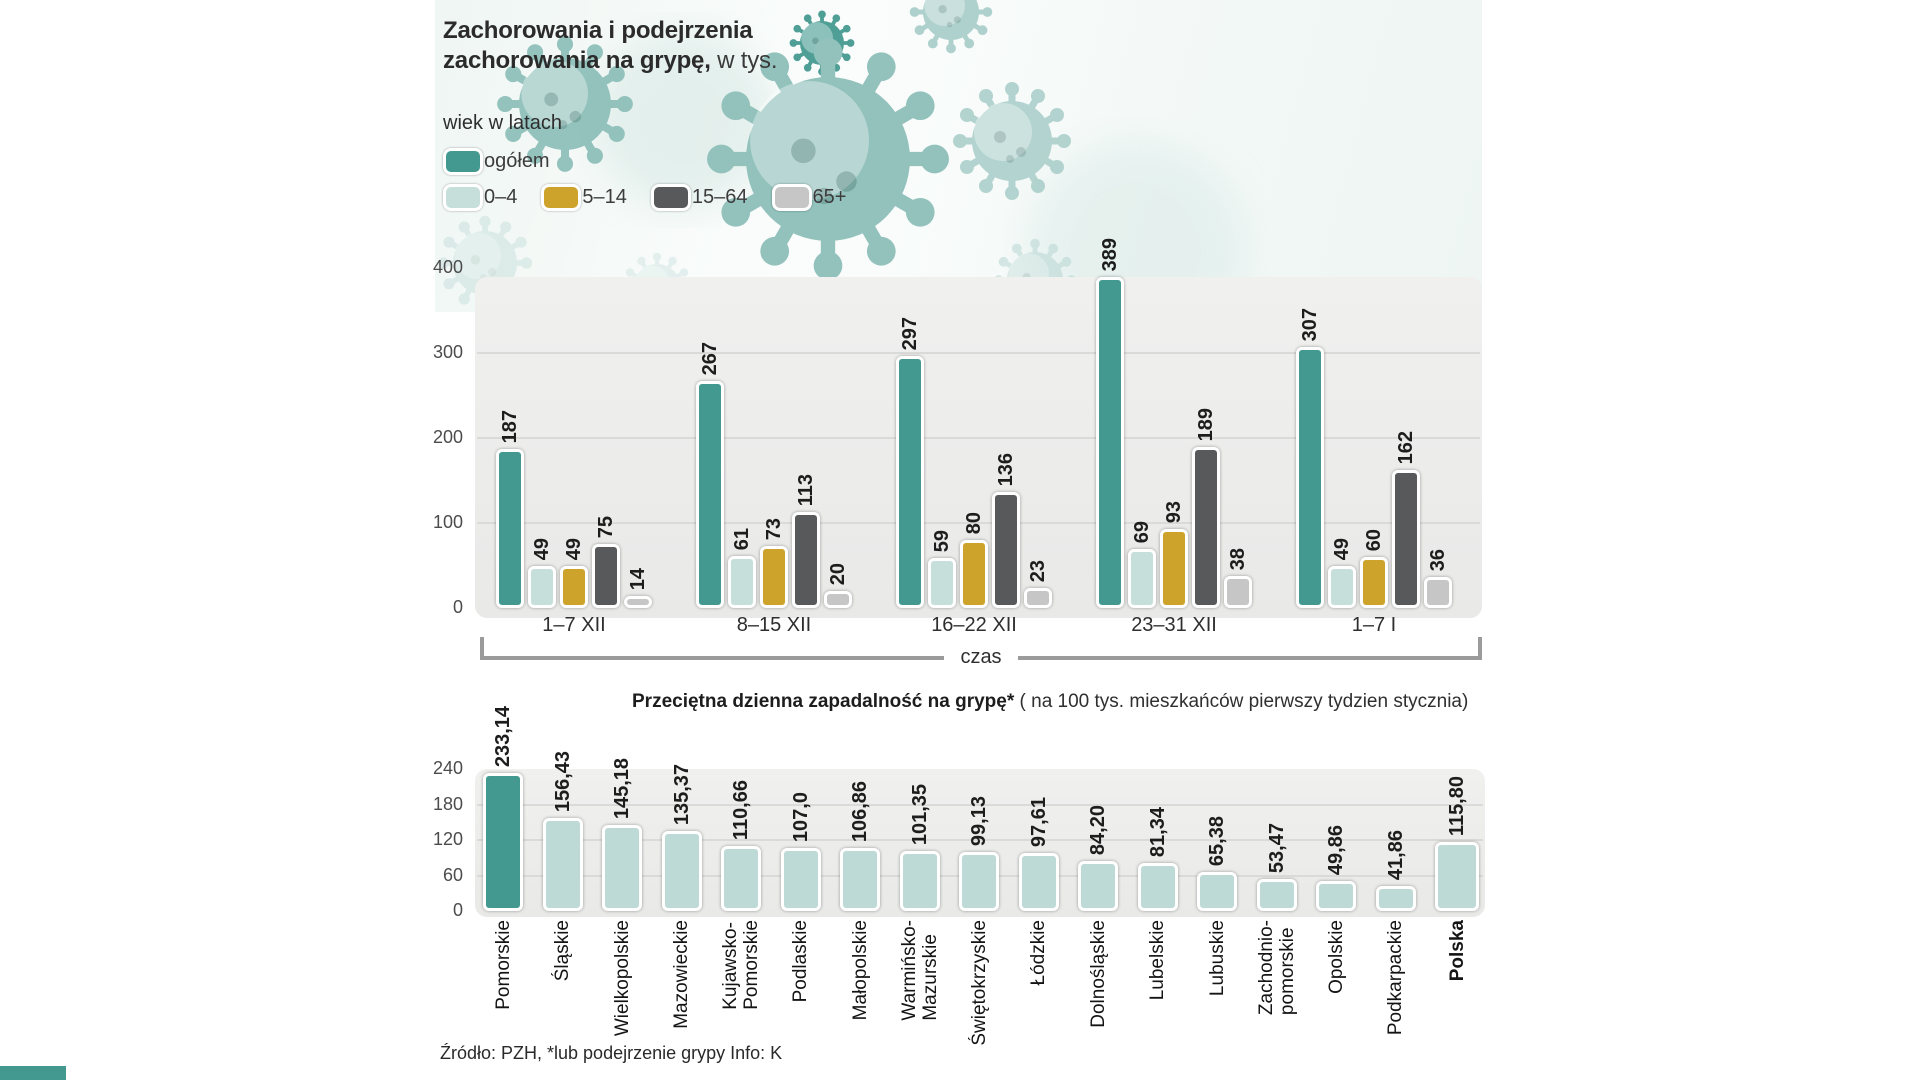 The image size is (1920, 1080). I want to click on bar-value-label: 307, so click(1310, 324).